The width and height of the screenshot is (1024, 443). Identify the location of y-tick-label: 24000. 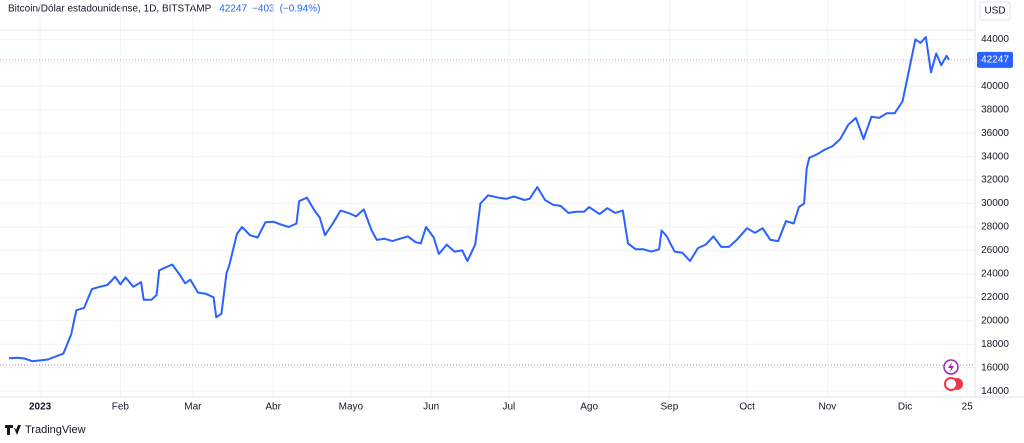
(995, 274).